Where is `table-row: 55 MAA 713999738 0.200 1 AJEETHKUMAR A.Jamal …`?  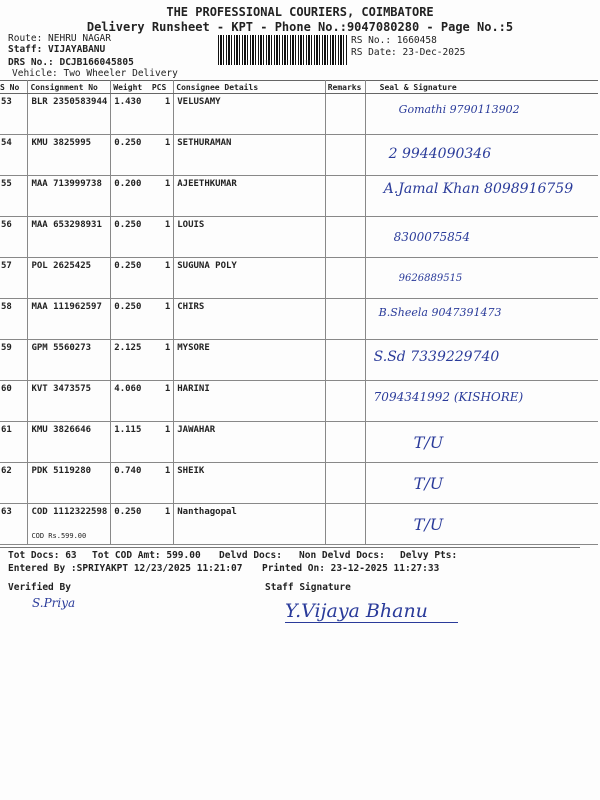 table-row: 55 MAA 713999738 0.200 1 AJEETHKUMAR A.Jamal … is located at coordinates (299, 196).